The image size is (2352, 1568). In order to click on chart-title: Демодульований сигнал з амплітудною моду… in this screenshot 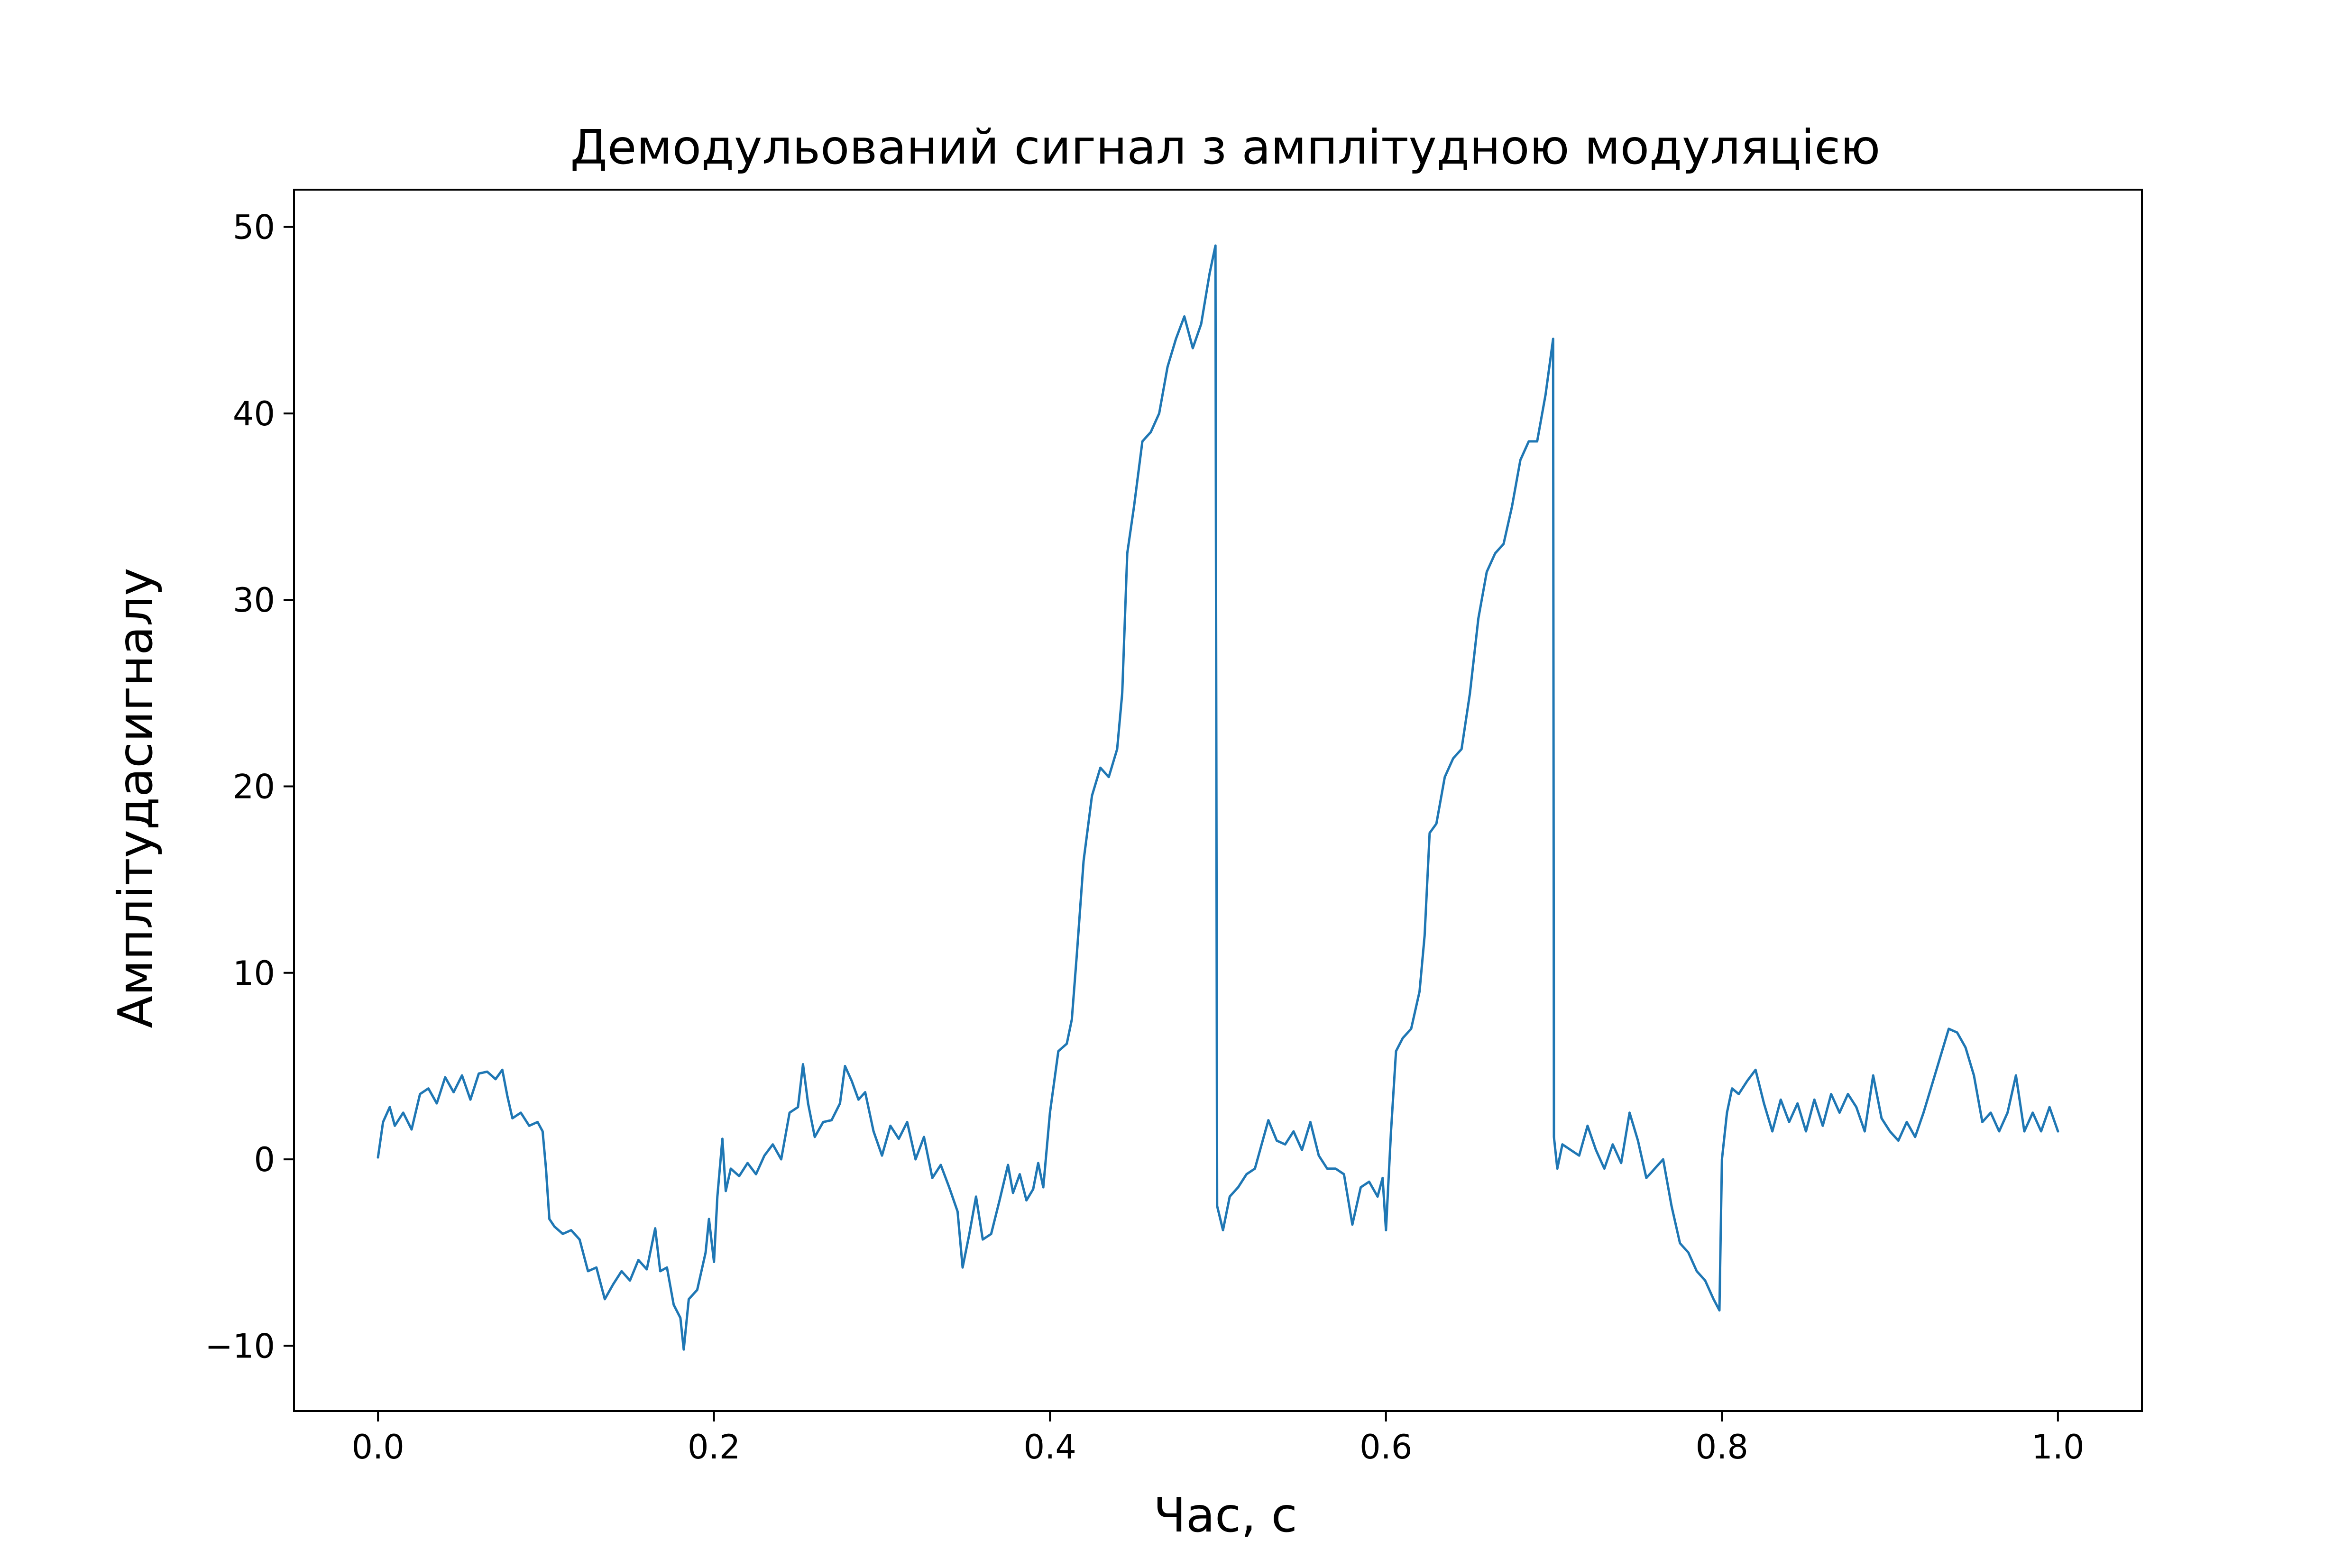, I will do `click(1225, 147)`.